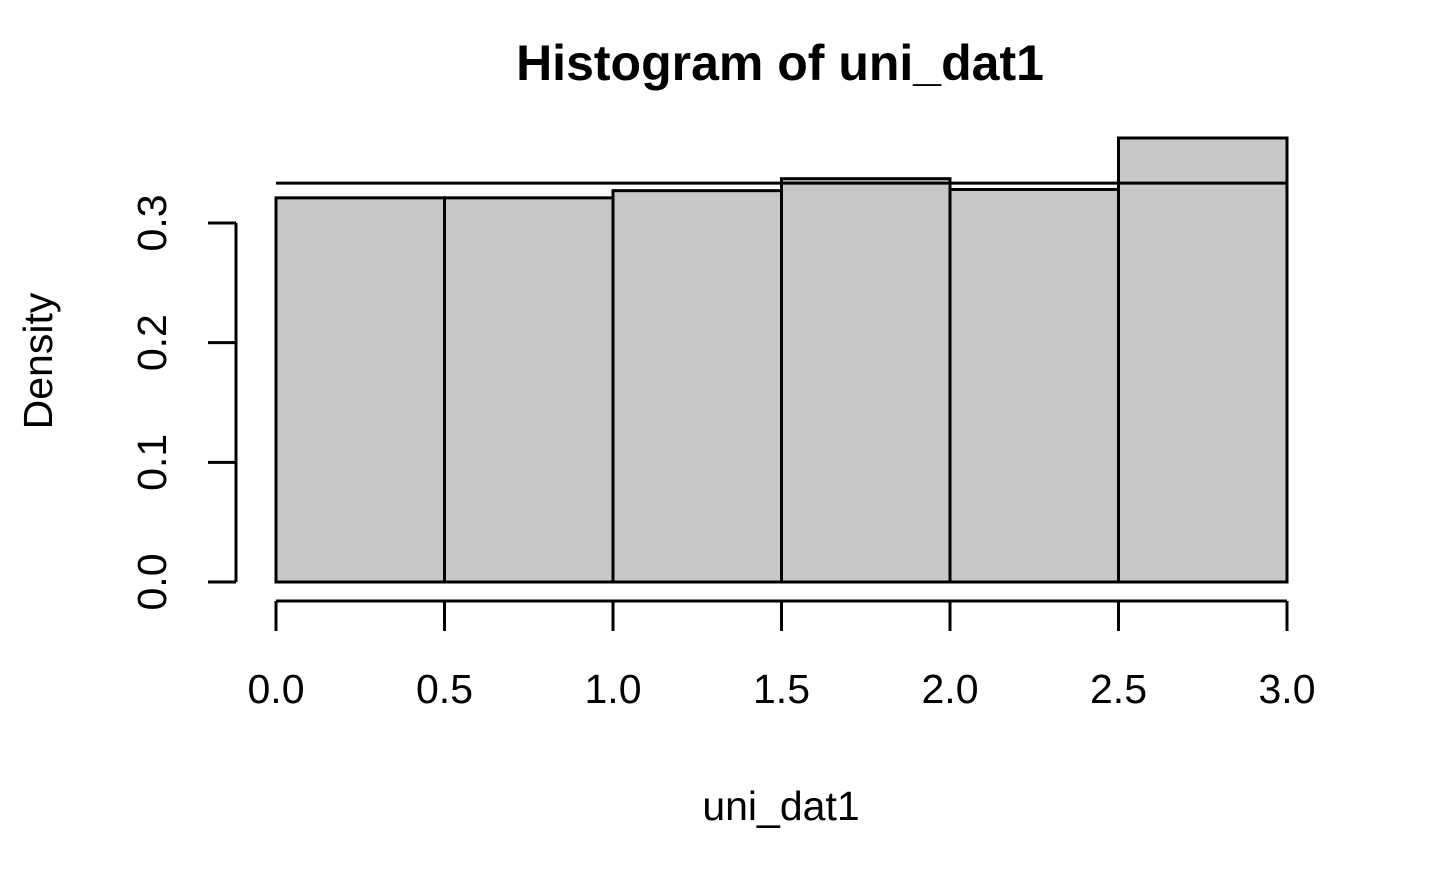  What do you see at coordinates (782, 655) in the screenshot?
I see `x-axis: 0.0 0.5 1.0 1.5 2.0 2.5 3.0` at bounding box center [782, 655].